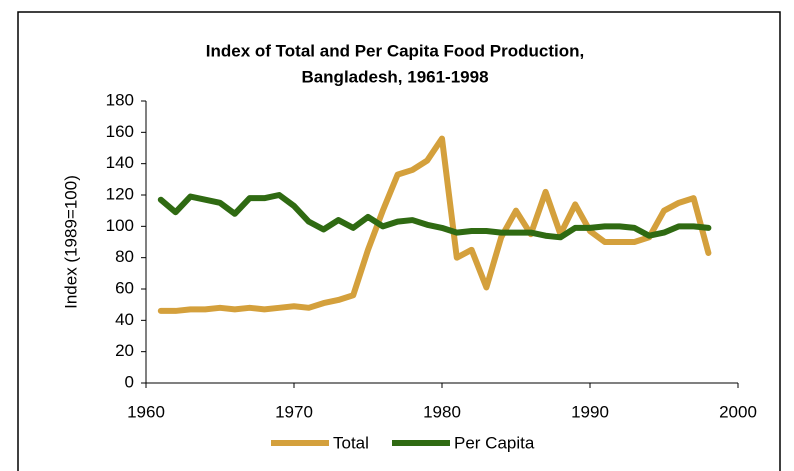  Describe the element at coordinates (738, 411) in the screenshot. I see `x-tick-label: 2000` at that location.